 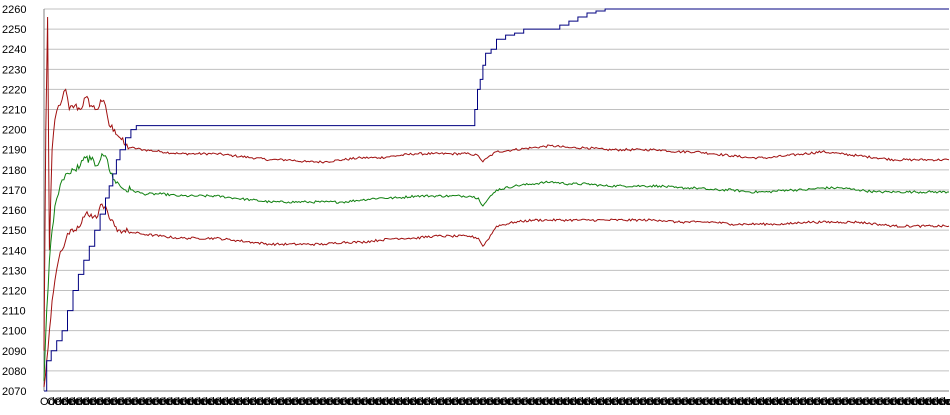 What do you see at coordinates (14, 50) in the screenshot?
I see `y-tick-label: 2240` at bounding box center [14, 50].